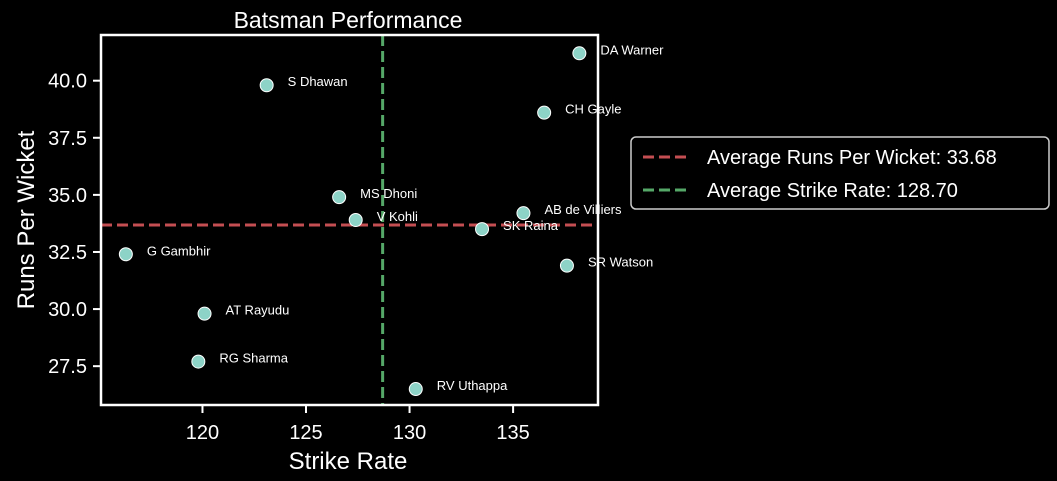  What do you see at coordinates (388, 193) in the screenshot?
I see `point-label: MS Dhoni` at bounding box center [388, 193].